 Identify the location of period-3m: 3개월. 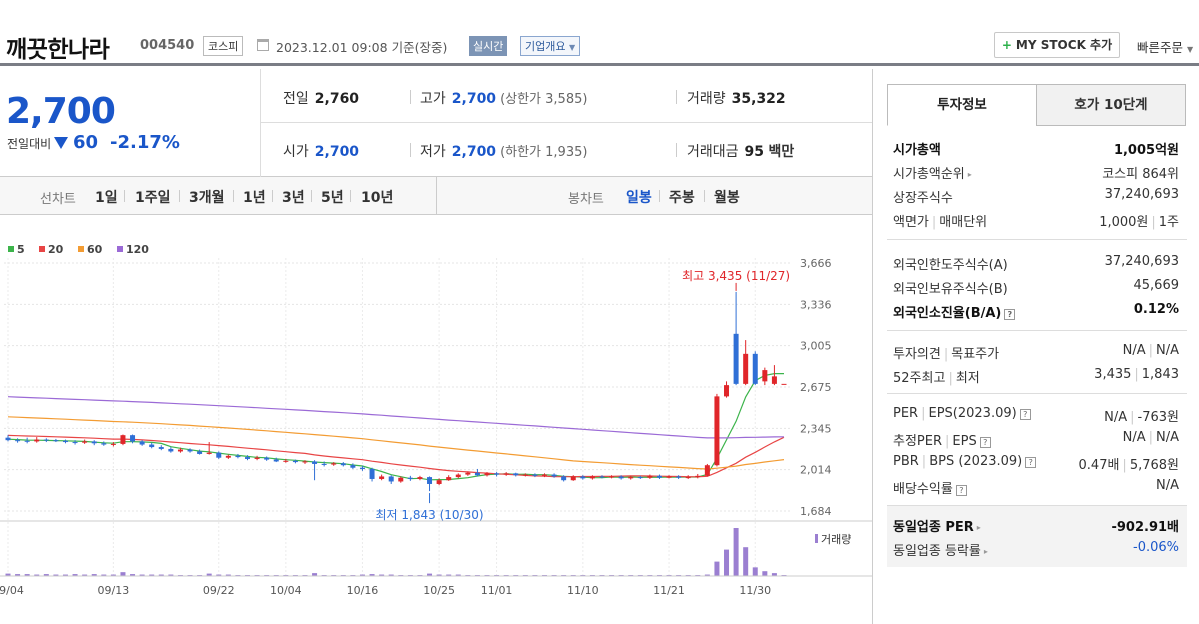
(207, 198).